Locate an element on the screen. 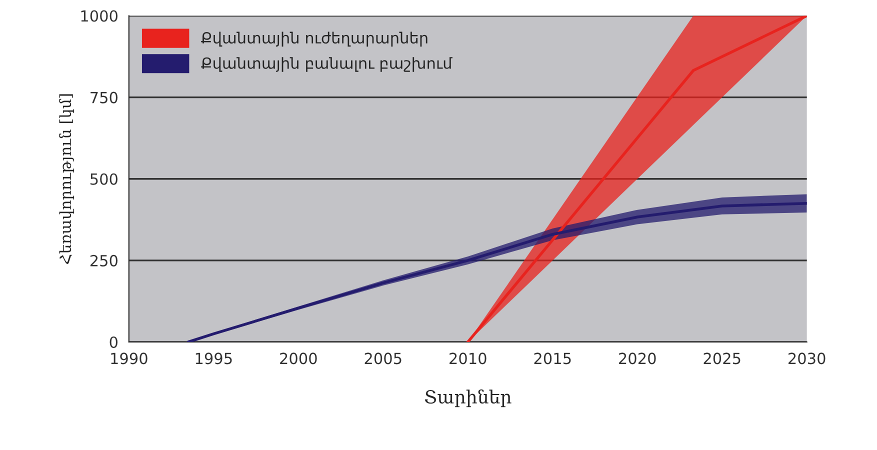 The width and height of the screenshot is (877, 450). x-tick-label: 2010 is located at coordinates (468, 358).